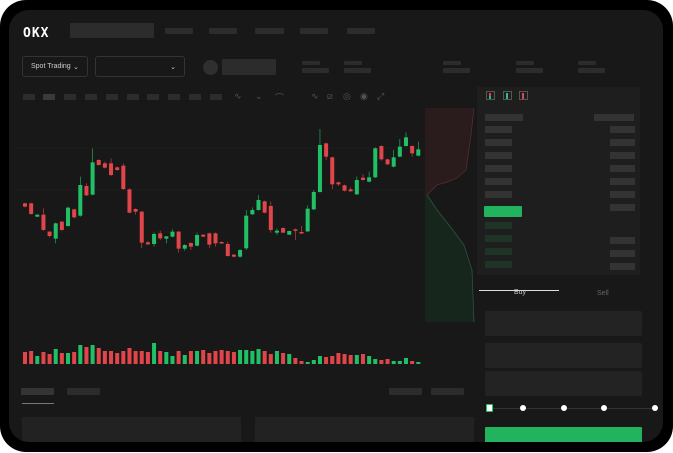 The height and width of the screenshot is (453, 673). Describe the element at coordinates (563, 355) in the screenshot. I see `amount-input` at that location.